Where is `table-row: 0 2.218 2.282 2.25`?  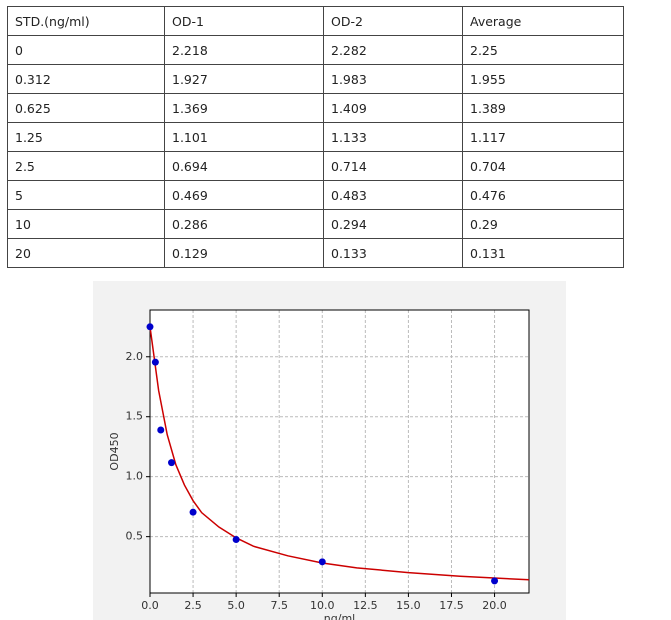
table-row: 0 2.218 2.282 2.25 is located at coordinates (315, 50).